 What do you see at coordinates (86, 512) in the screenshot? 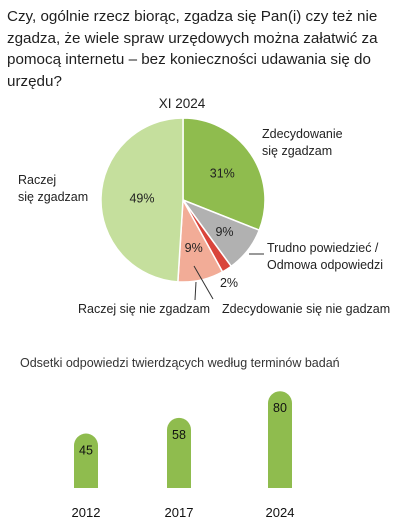
I see `bar-category-label: 2012` at bounding box center [86, 512].